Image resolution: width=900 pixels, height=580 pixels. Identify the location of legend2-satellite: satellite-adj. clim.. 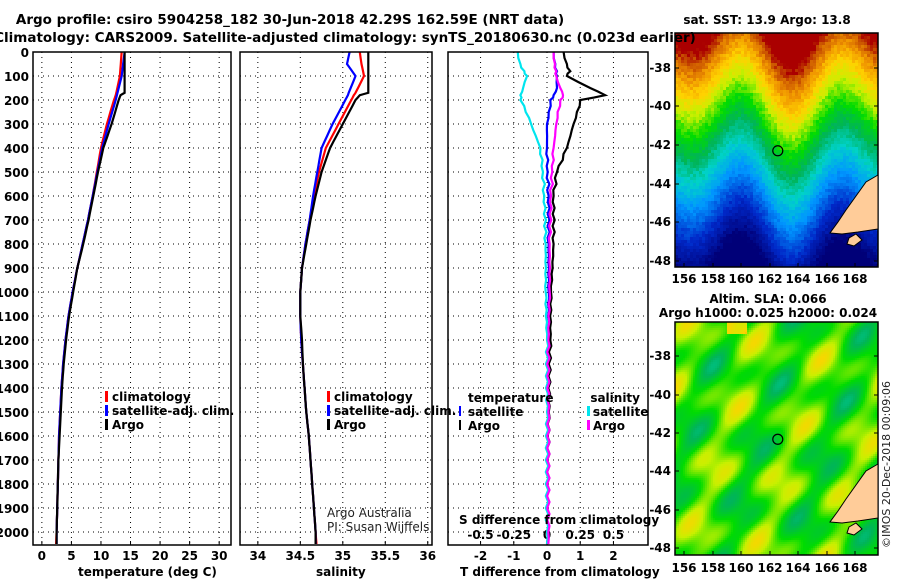
(395, 411).